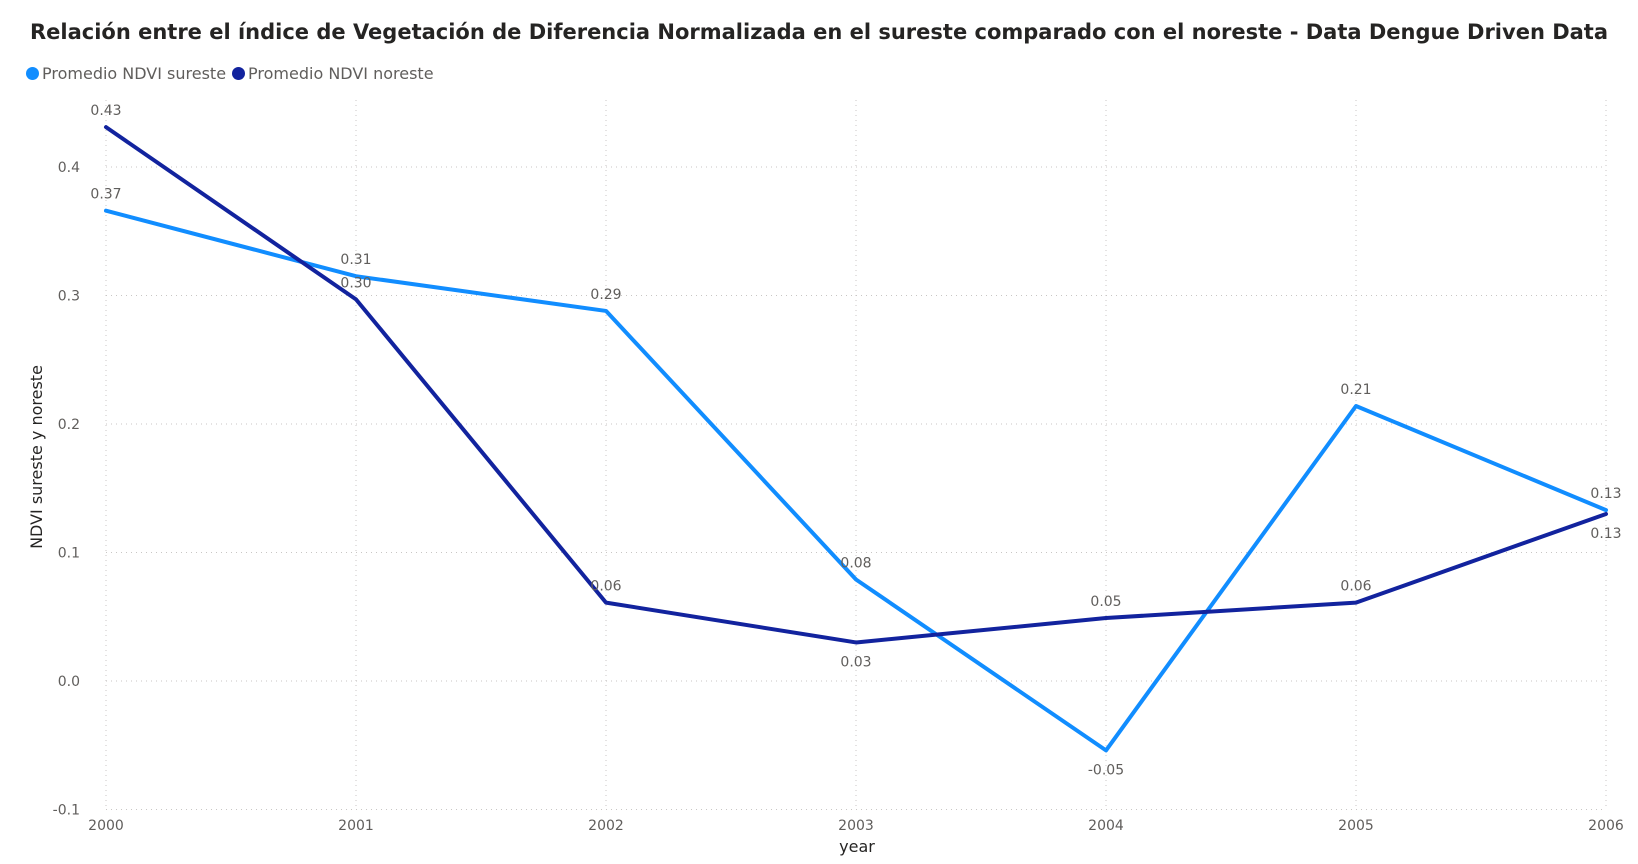 The height and width of the screenshot is (864, 1638). I want to click on legend-marker-noreste, so click(239, 73).